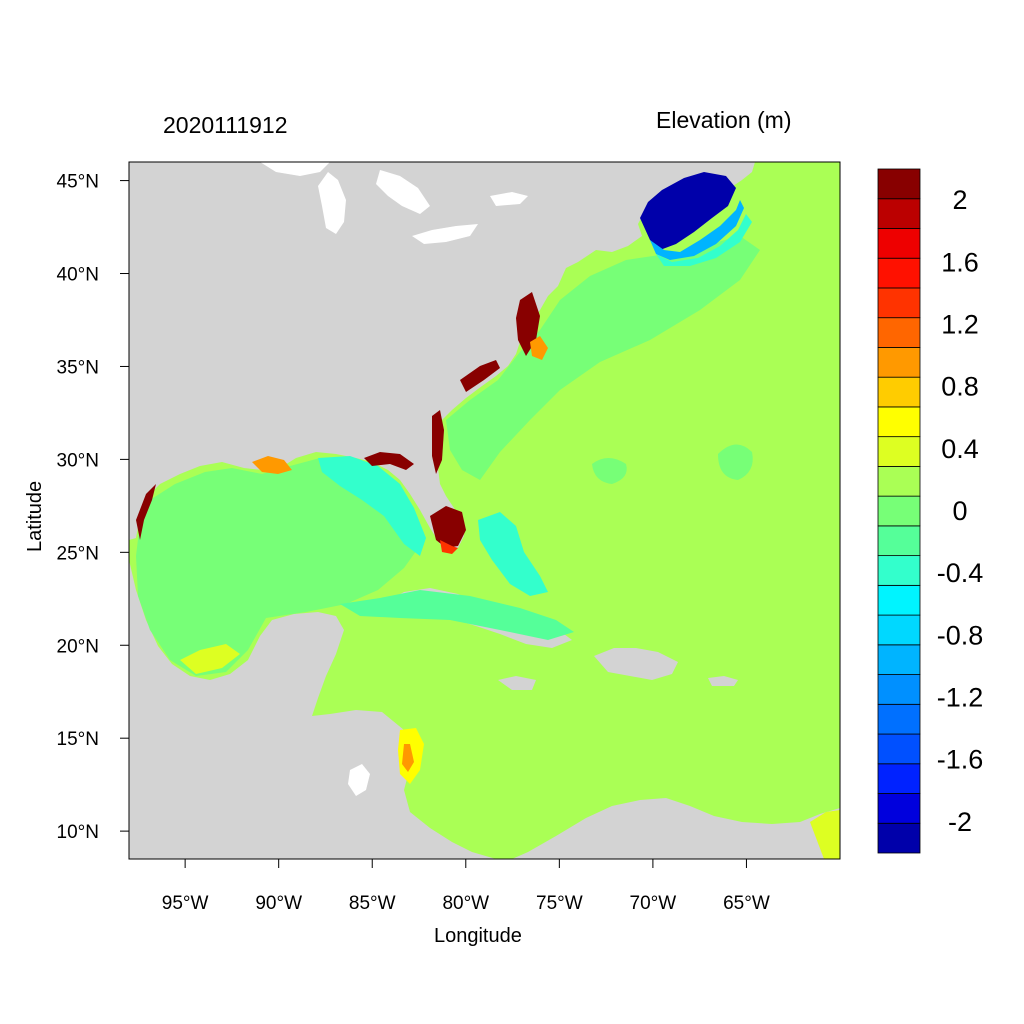  Describe the element at coordinates (960, 698) in the screenshot. I see `colorbar-tick-label: -1.2` at that location.